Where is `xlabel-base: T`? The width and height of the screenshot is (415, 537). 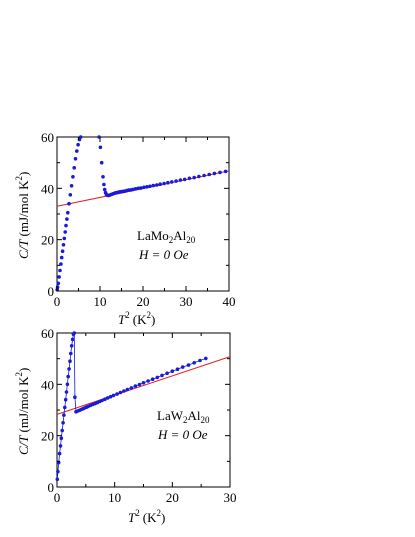
xlabel-base: T is located at coordinates (122, 319).